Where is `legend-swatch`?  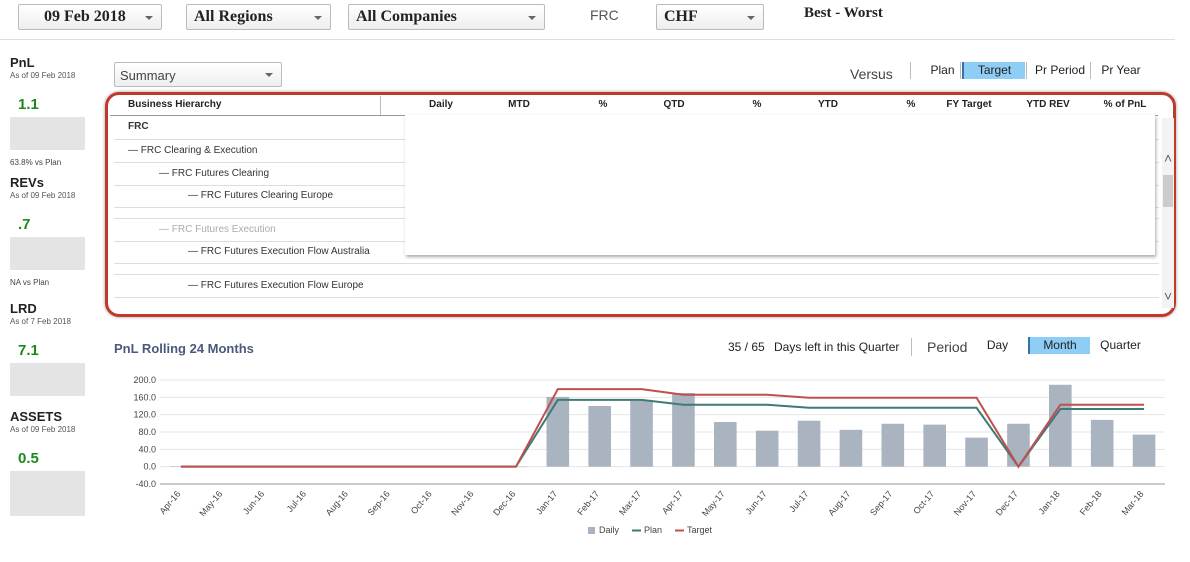
legend-swatch is located at coordinates (591, 530).